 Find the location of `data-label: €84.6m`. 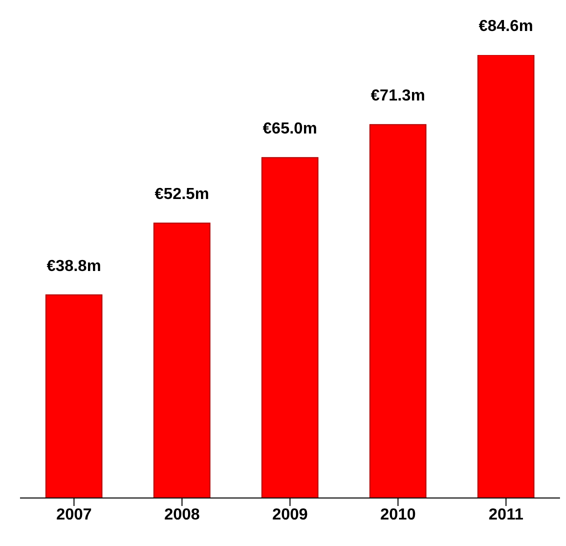

data-label: €84.6m is located at coordinates (506, 26).